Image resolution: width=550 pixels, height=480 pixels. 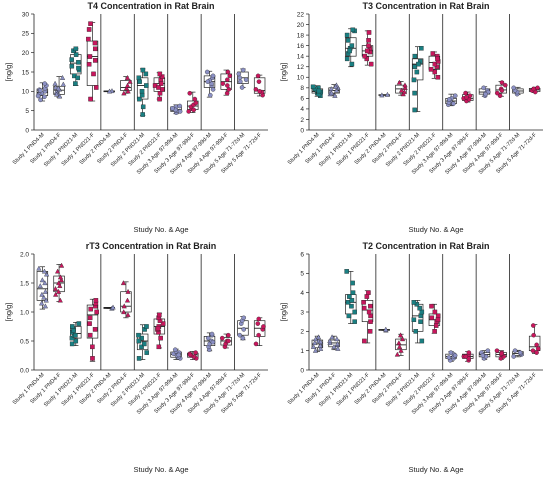 I want to click on y-tick-label: 22, so click(x=301, y=14).